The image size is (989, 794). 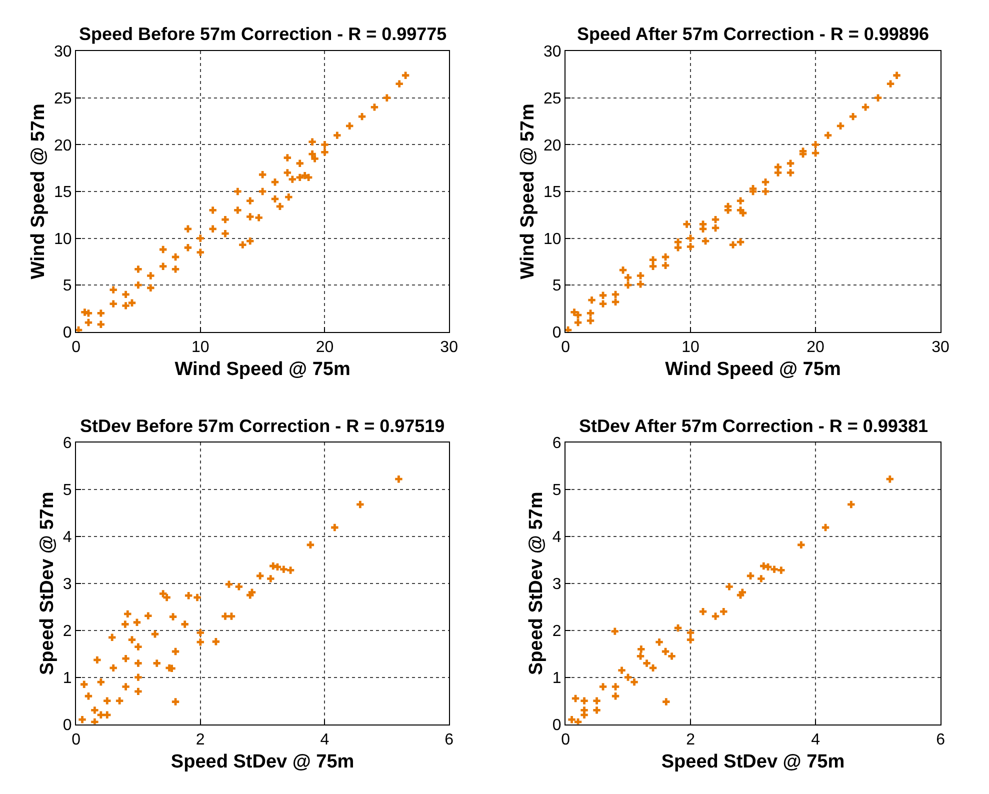 What do you see at coordinates (553, 145) in the screenshot?
I see `y-tick-label: 20` at bounding box center [553, 145].